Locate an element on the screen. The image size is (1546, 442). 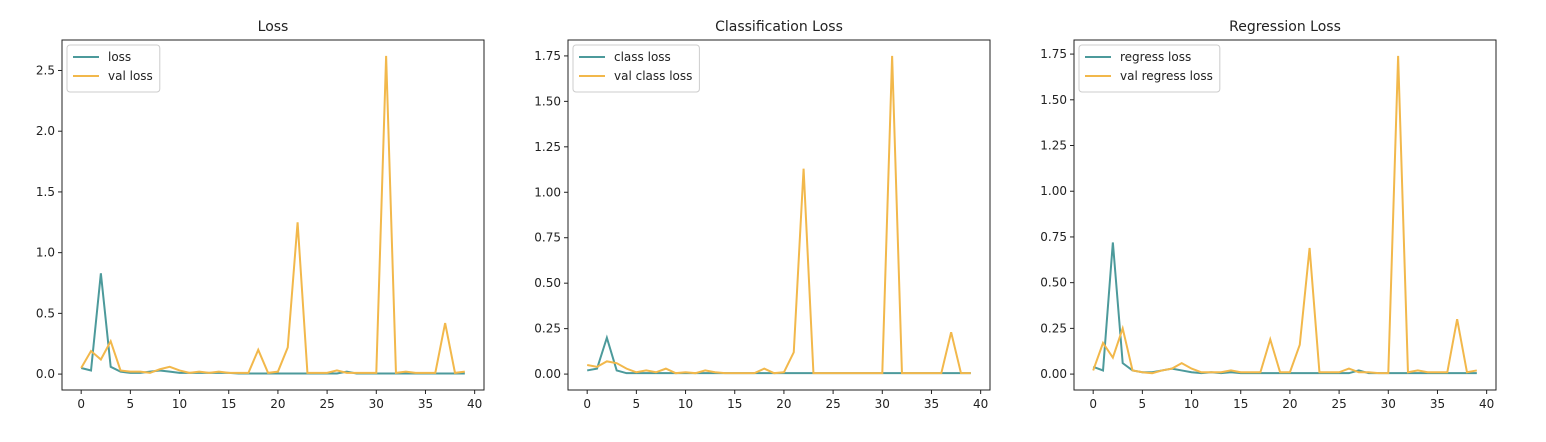
legend: regress loss val regress loss is located at coordinates (1149, 68).